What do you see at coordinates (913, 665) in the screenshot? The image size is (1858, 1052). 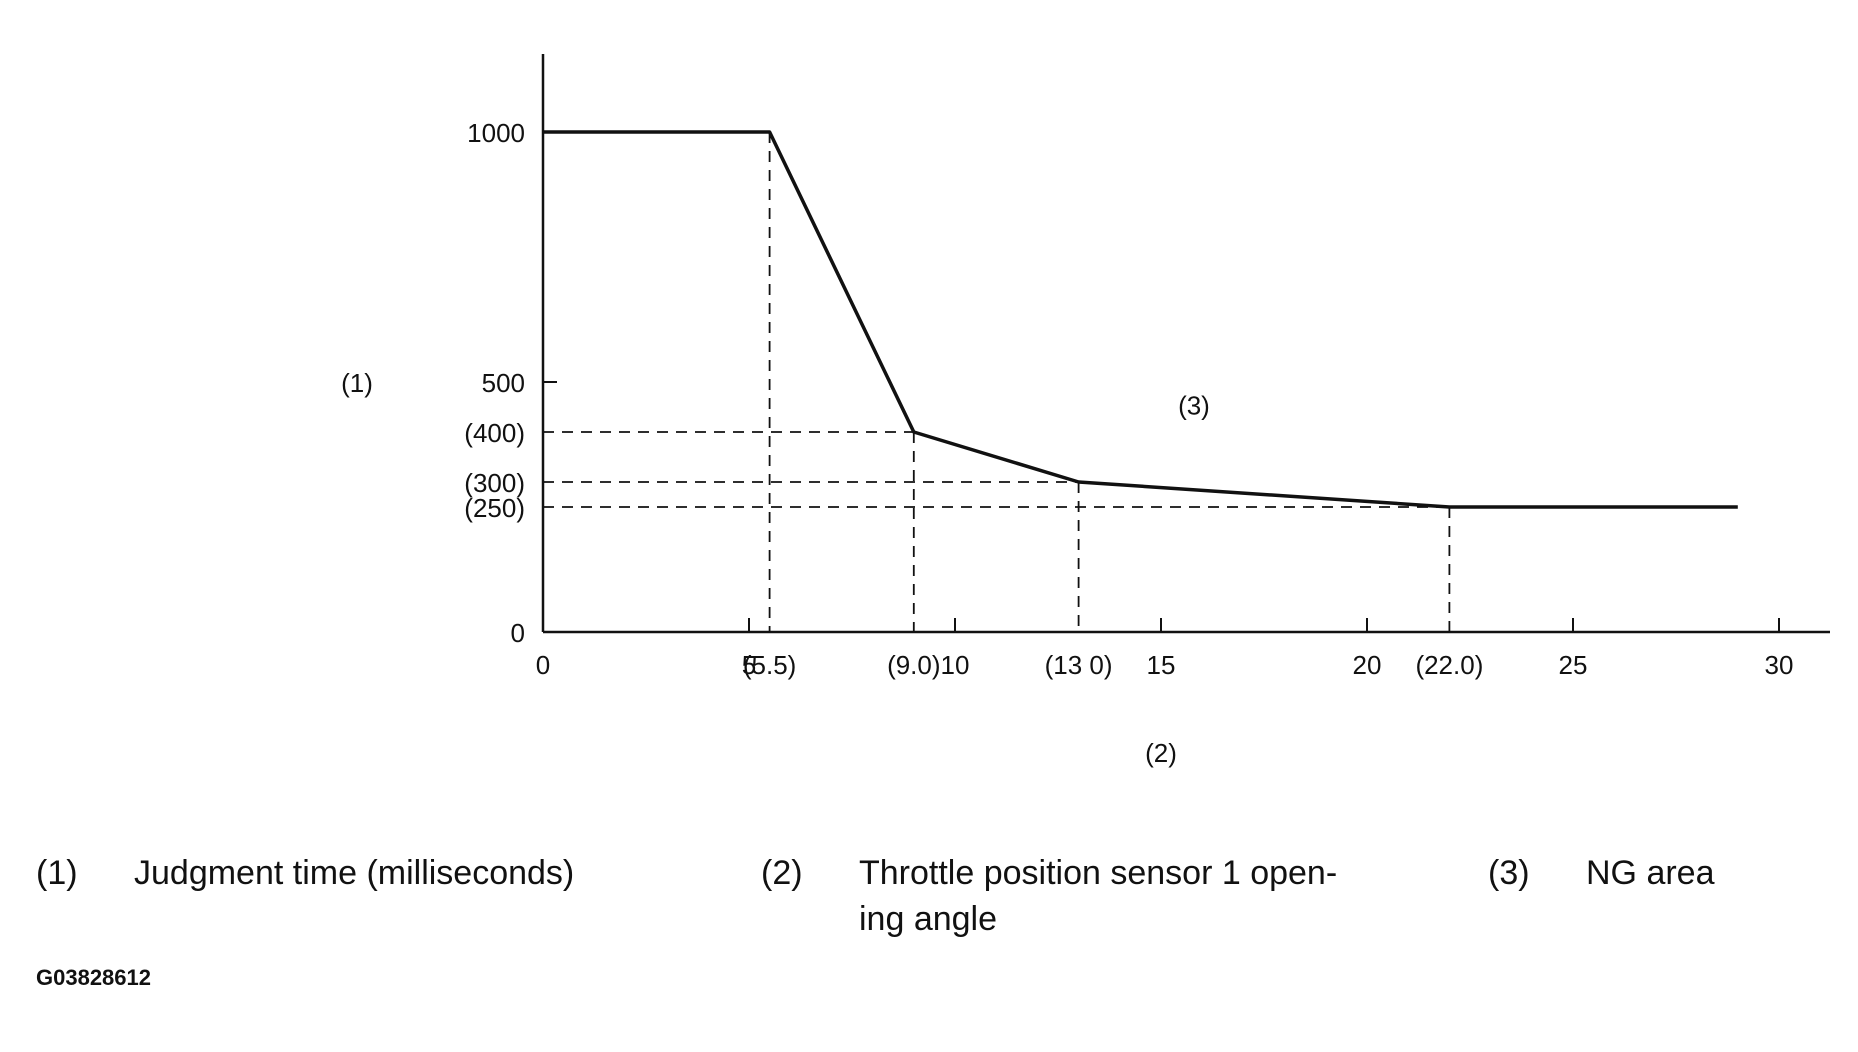 I see `x-marked-label: (9.0)` at bounding box center [913, 665].